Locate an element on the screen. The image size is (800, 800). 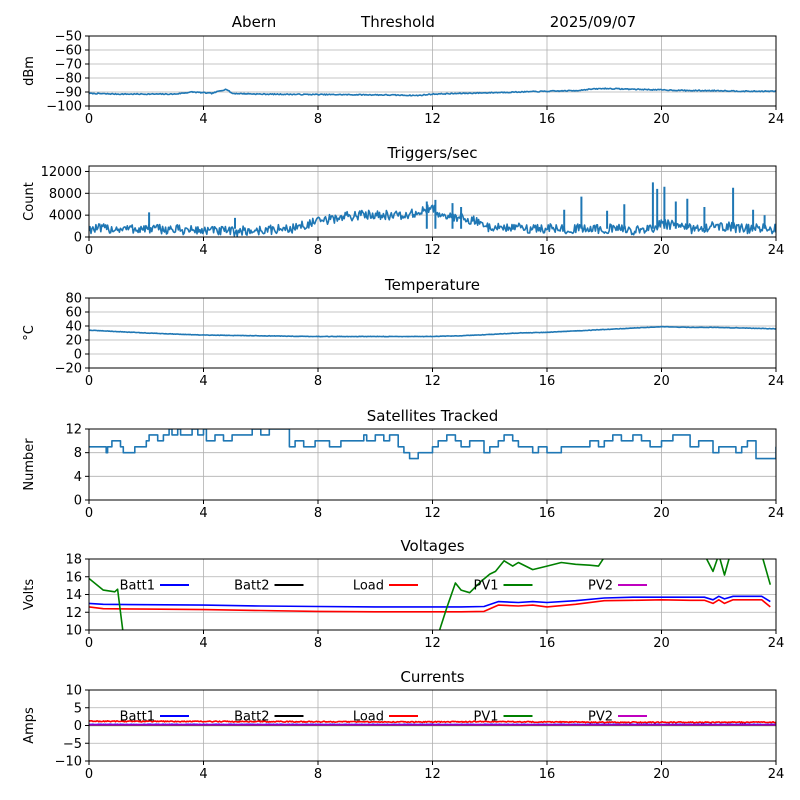
legend-voltages: Batt1 Batt2 Load PV1 PV2 is located at coordinates (383, 586).